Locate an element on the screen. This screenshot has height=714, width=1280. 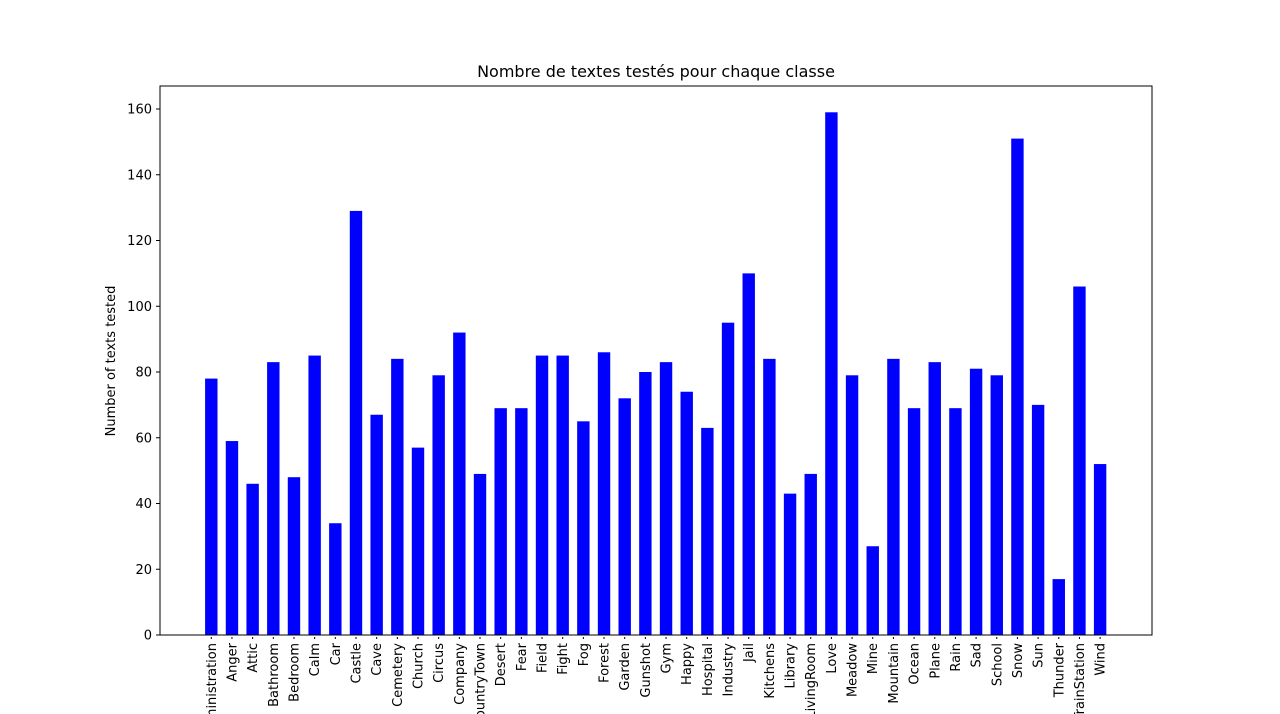
y-tick-label: 120 is located at coordinates (139, 241).